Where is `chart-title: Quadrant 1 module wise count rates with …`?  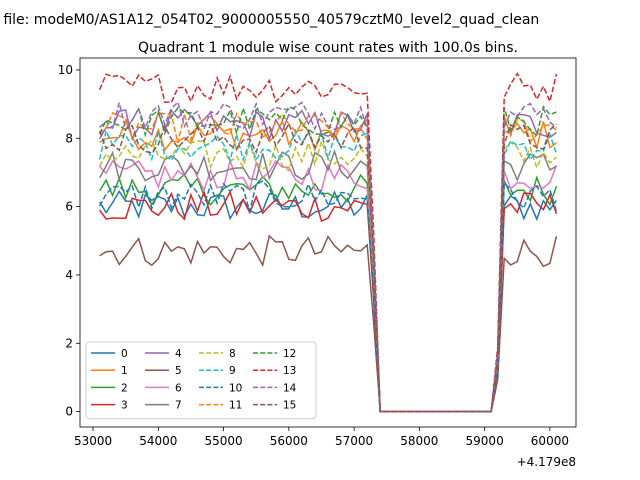
chart-title: Quadrant 1 module wise count rates with … is located at coordinates (328, 48).